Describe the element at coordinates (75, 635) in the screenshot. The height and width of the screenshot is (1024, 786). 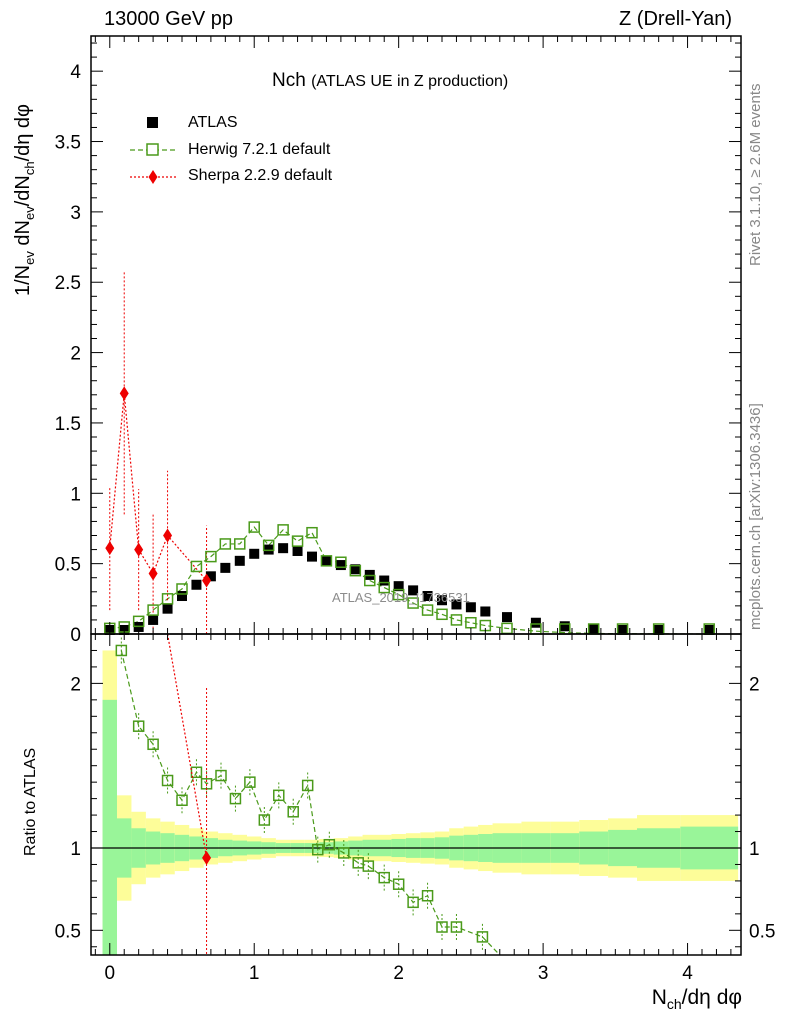
I see `y-tick-label: 0` at that location.